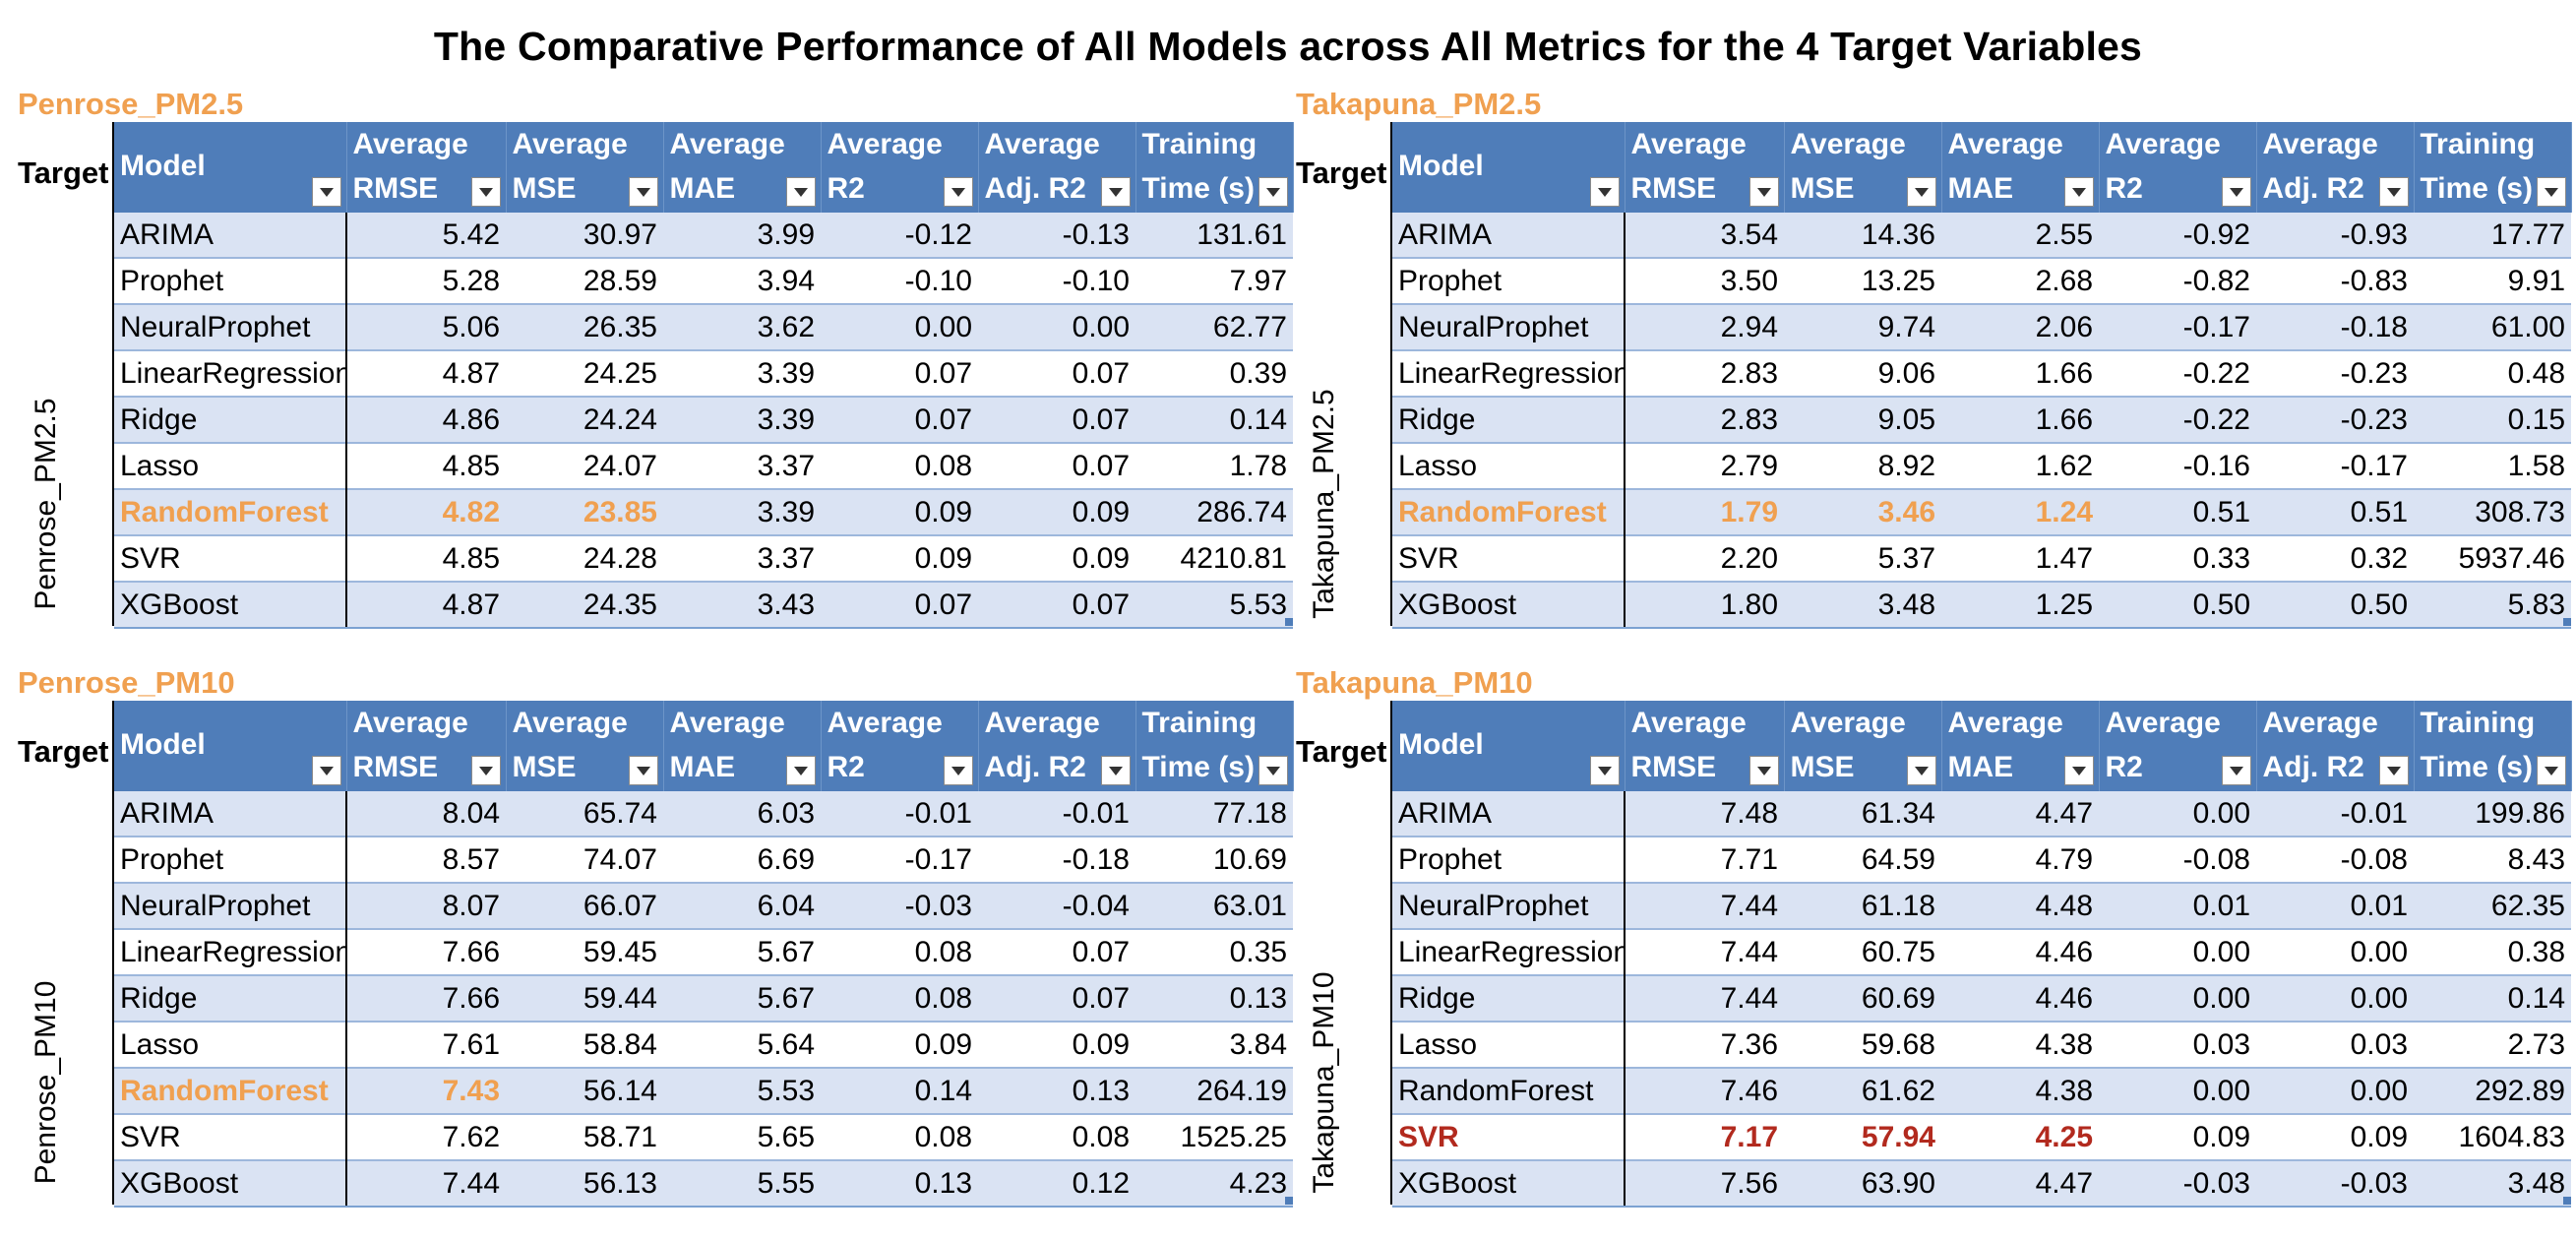  I want to click on value-cell-mae: 3.62, so click(742, 327).